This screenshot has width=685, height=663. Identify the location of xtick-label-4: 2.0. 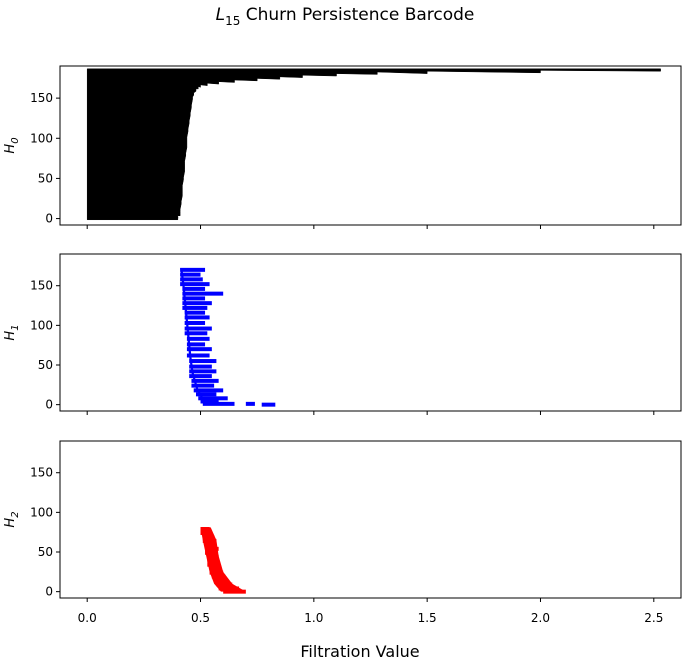
(540, 618).